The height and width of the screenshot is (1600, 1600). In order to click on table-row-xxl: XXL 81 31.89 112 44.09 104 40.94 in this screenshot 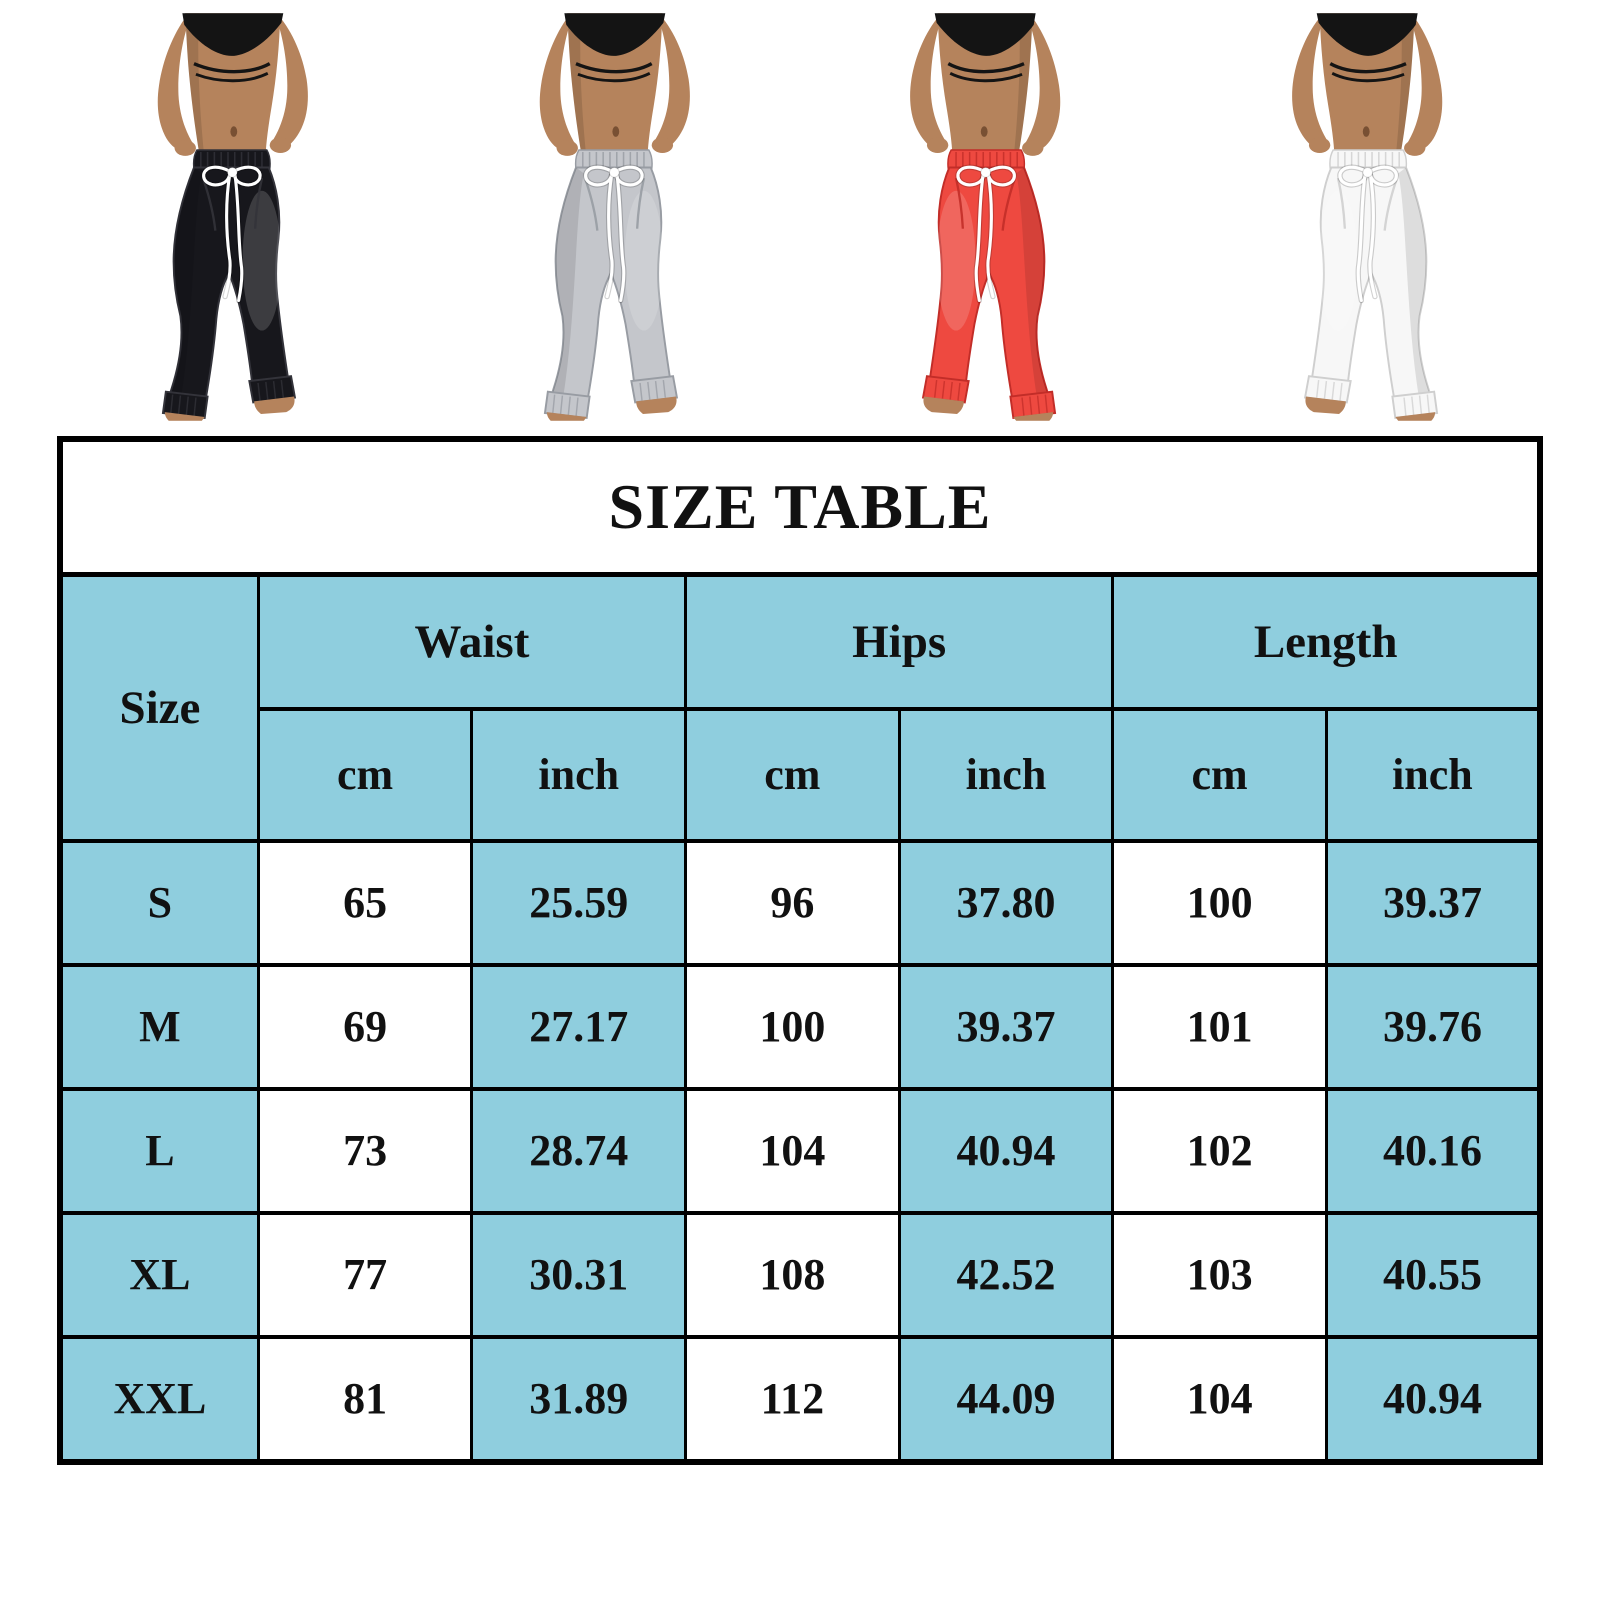, I will do `click(800, 1399)`.